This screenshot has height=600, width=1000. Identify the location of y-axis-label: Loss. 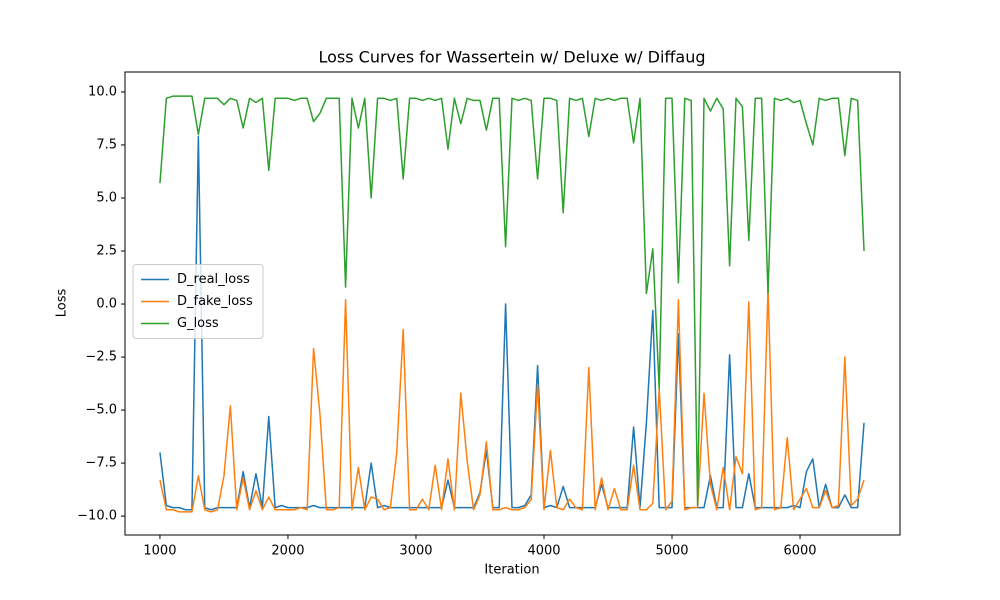
(62, 303).